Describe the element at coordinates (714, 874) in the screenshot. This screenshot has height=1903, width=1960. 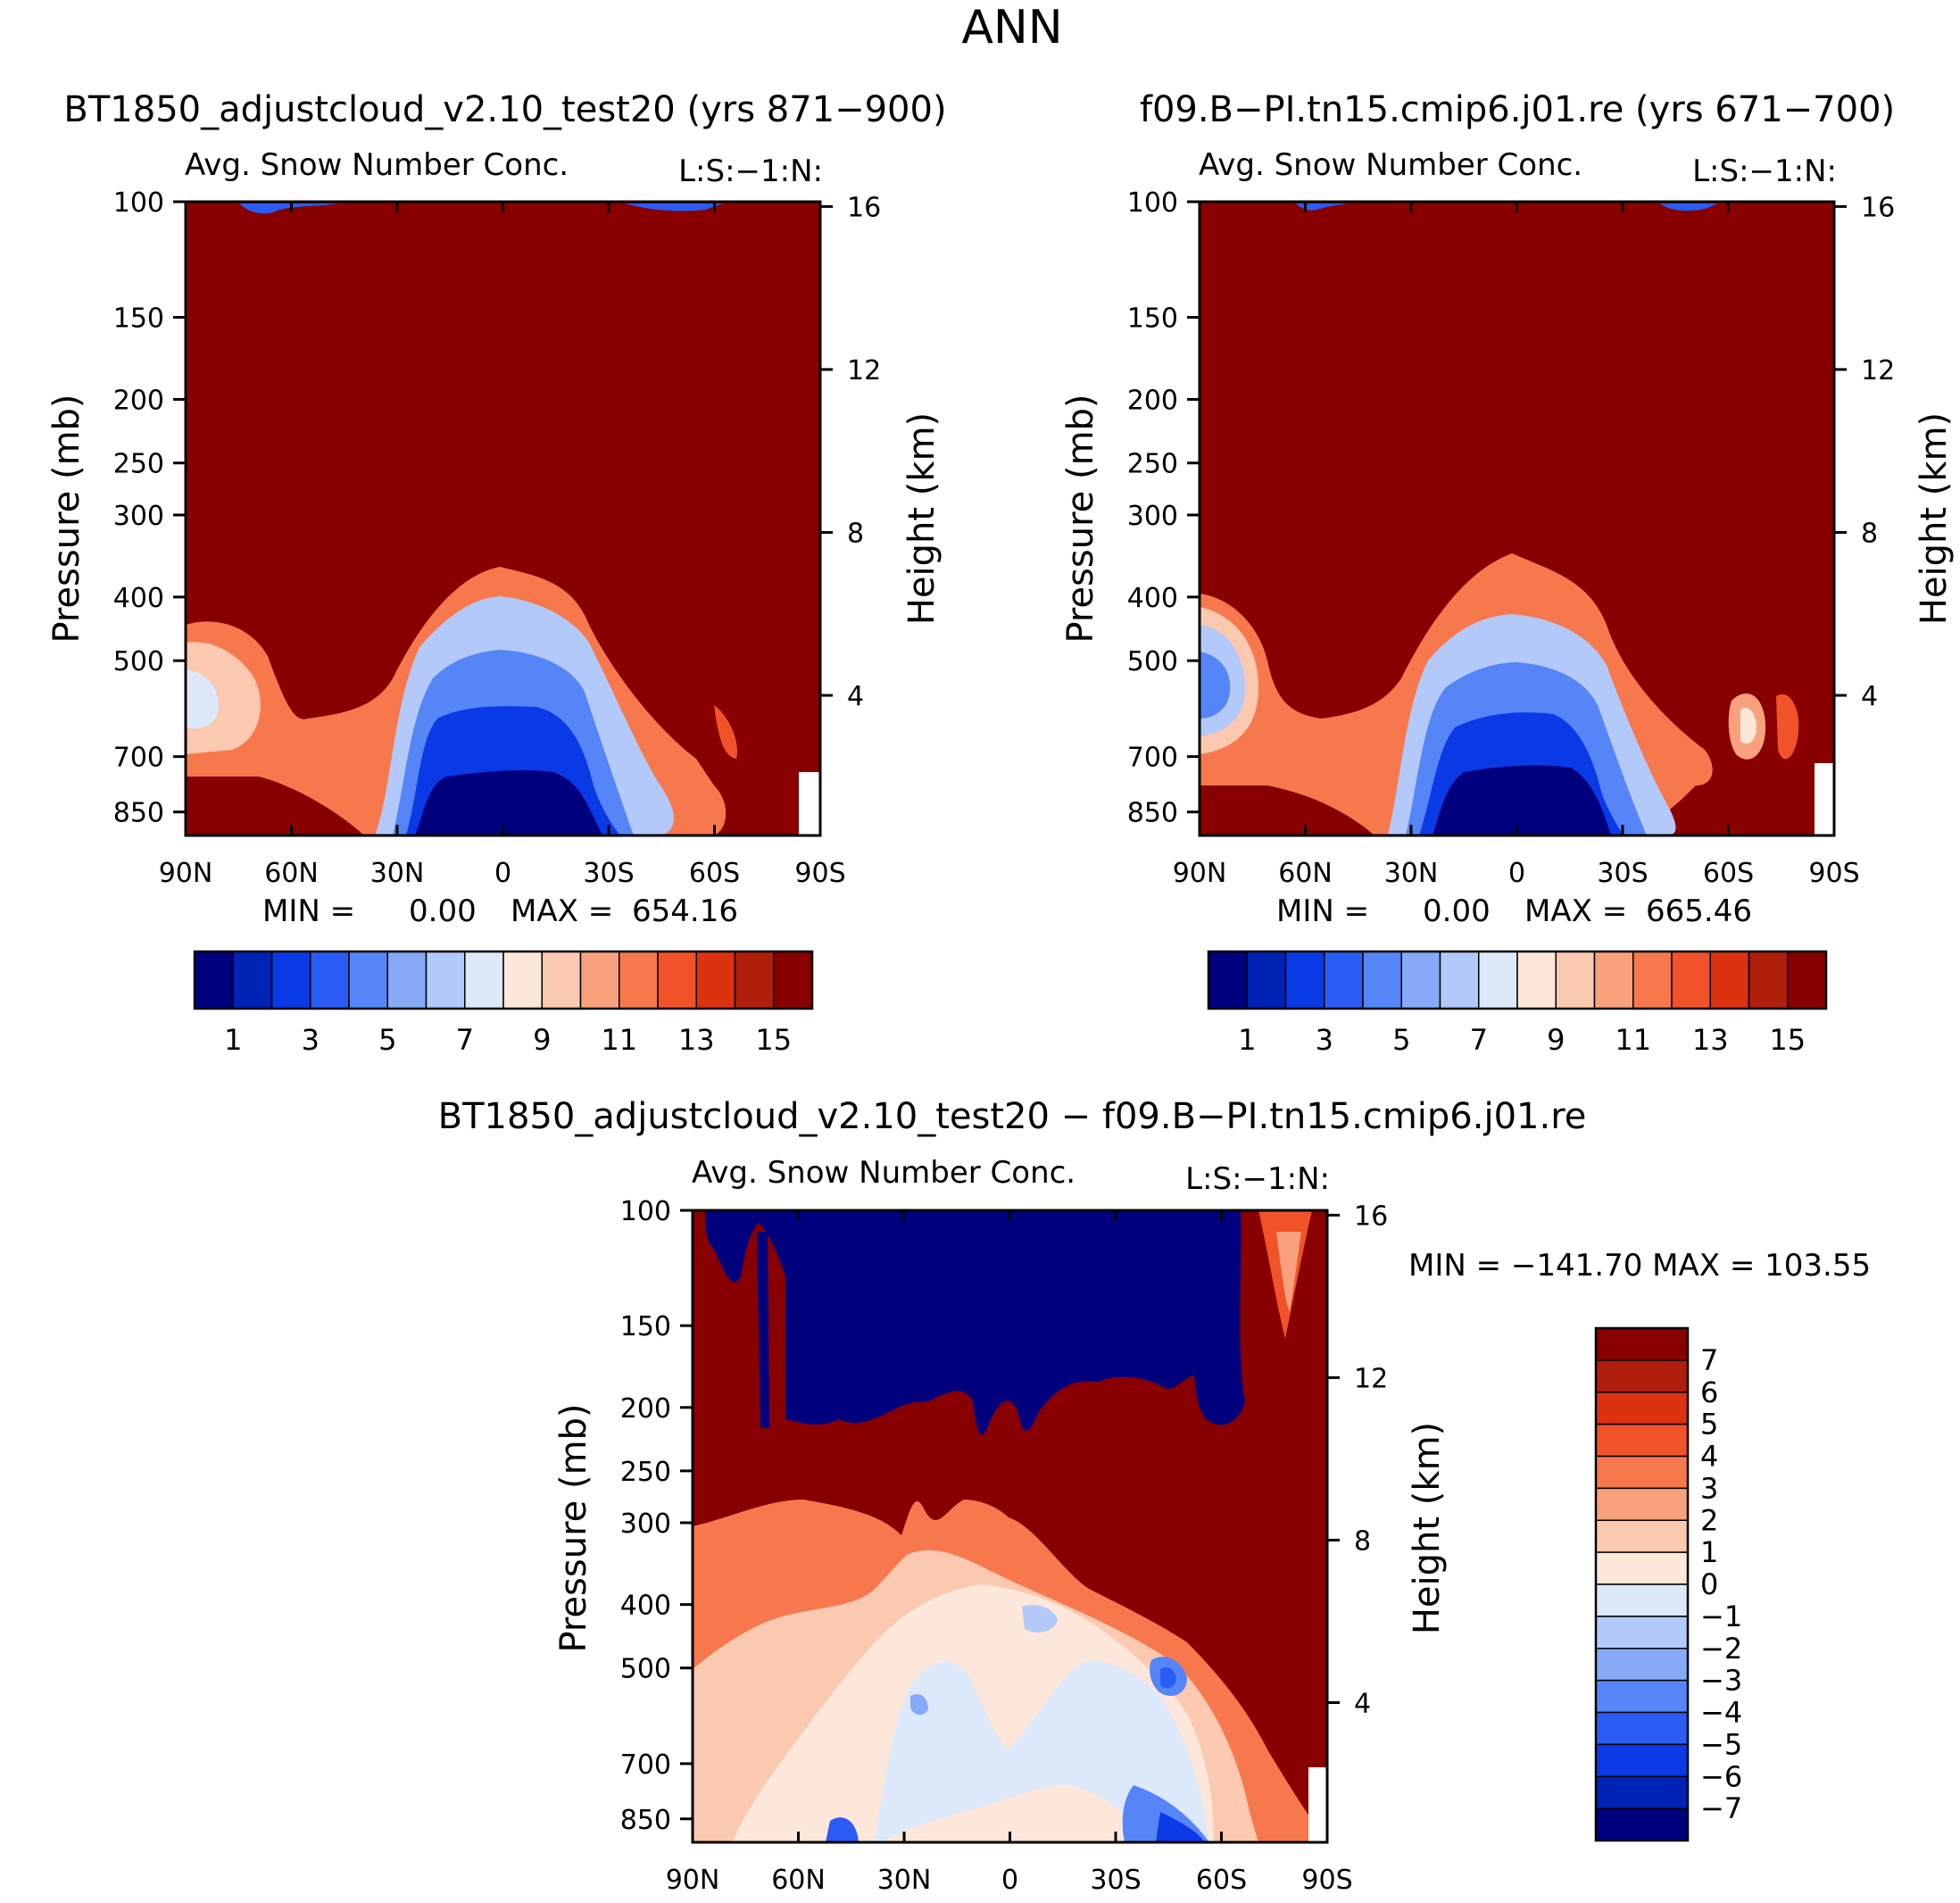
I see `lat-tick-label: 60S` at that location.